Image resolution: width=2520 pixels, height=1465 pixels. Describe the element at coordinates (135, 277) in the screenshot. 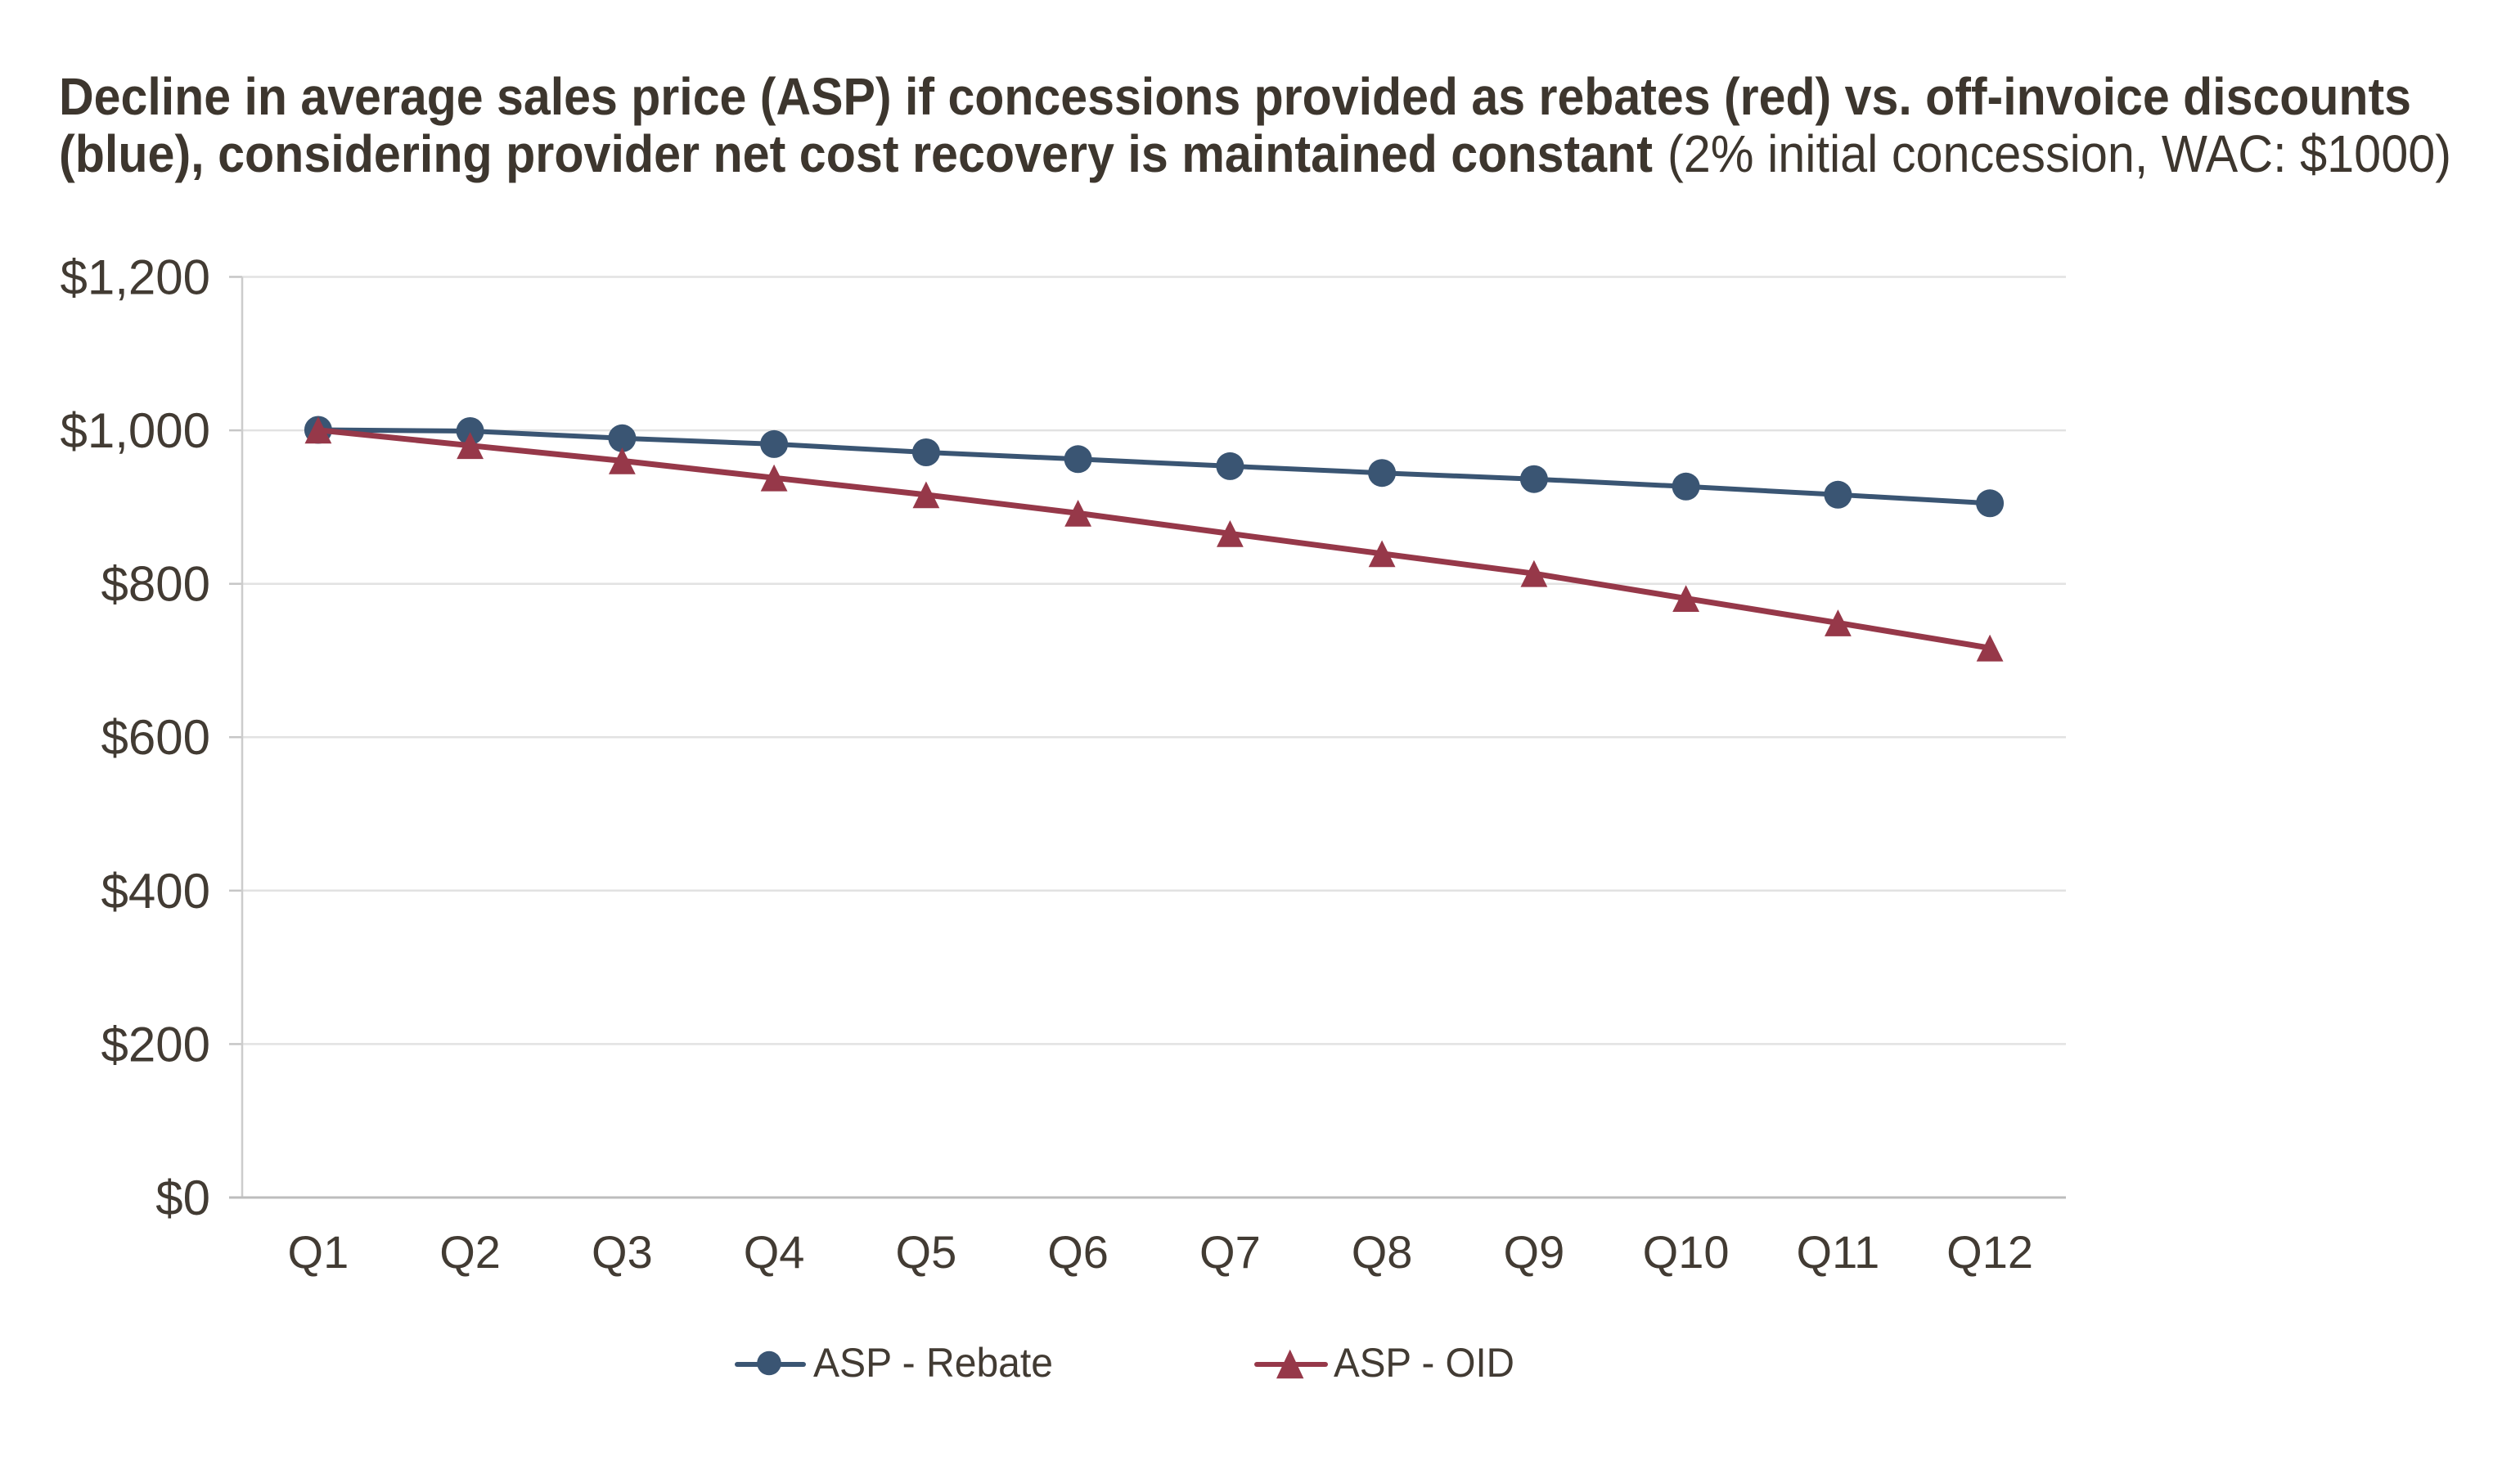

I see `svg-text: $1,200` at that location.